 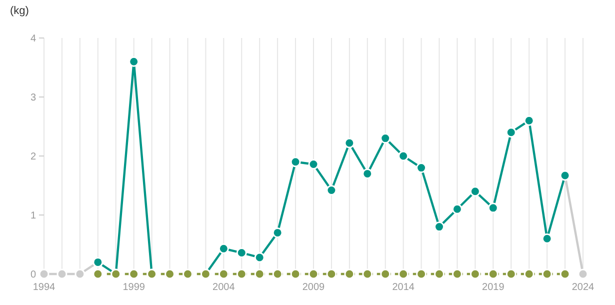 What do you see at coordinates (33, 39) in the screenshot?
I see `y-tick-label: 4` at bounding box center [33, 39].